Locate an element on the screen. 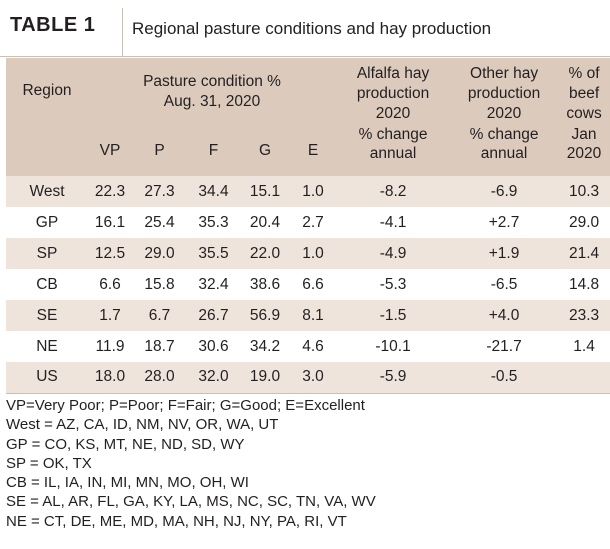  header-alfalfa-line2: production is located at coordinates (393, 93).